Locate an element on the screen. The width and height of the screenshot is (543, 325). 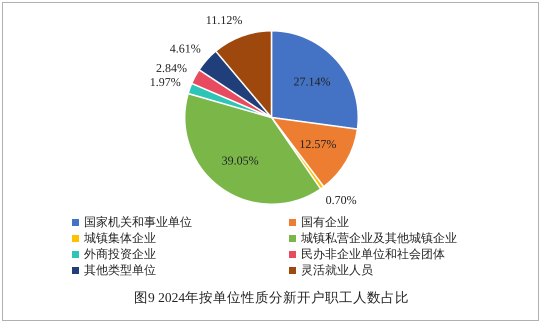
legend-label: 城镇私营企业及其他城镇企业 is located at coordinates (379, 238).